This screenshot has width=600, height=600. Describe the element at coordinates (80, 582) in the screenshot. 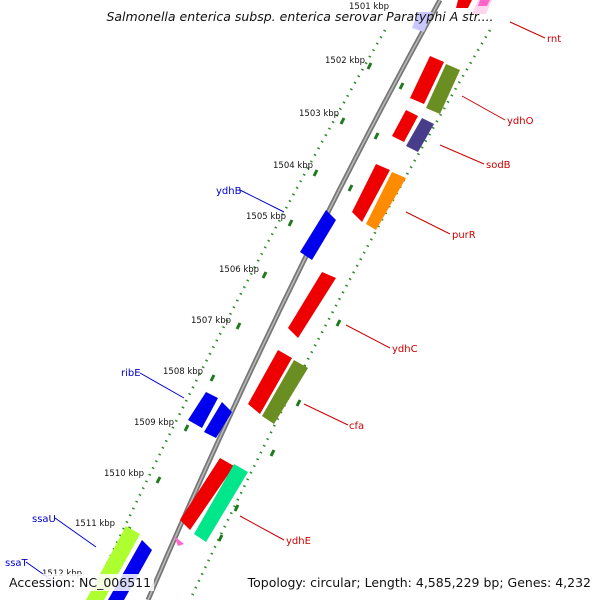

I see `accession-text: Accession: NC_006511` at that location.